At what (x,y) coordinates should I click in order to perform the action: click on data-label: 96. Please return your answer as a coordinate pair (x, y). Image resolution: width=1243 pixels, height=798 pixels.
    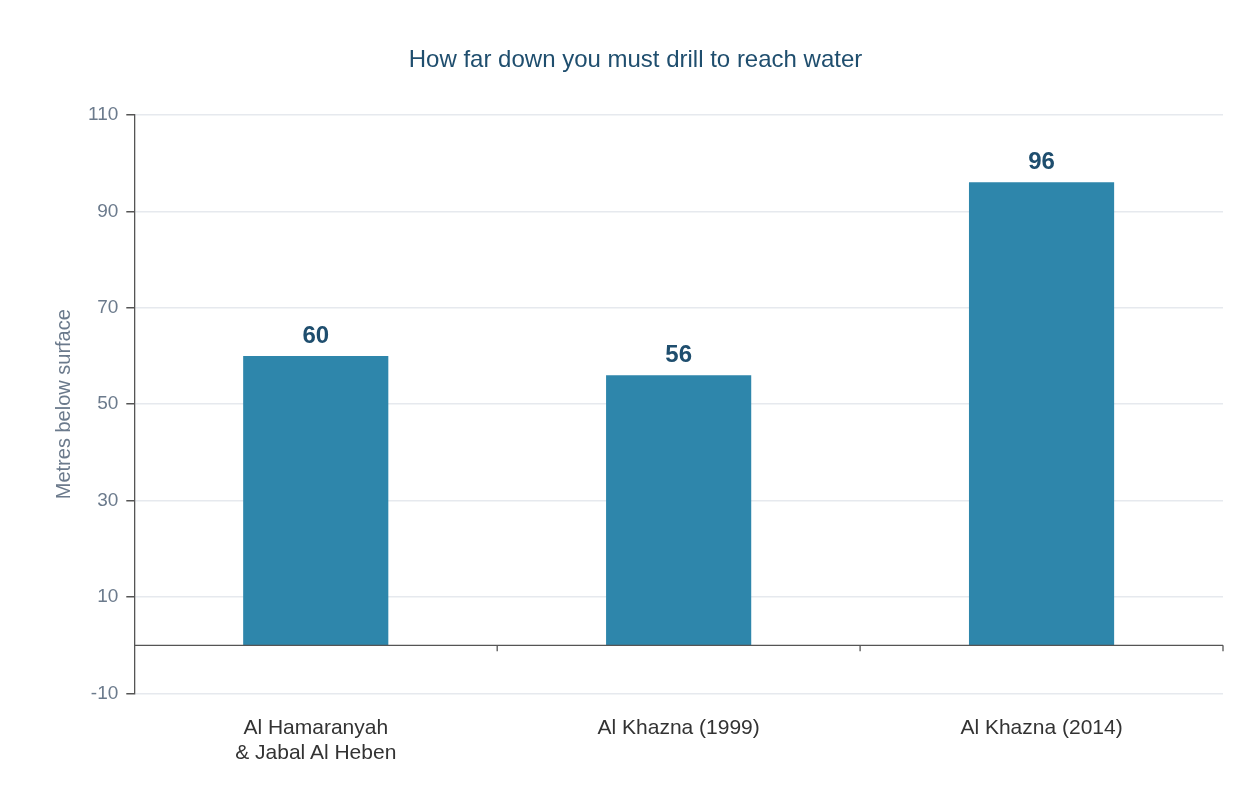
    Looking at the image, I should click on (1041, 160).